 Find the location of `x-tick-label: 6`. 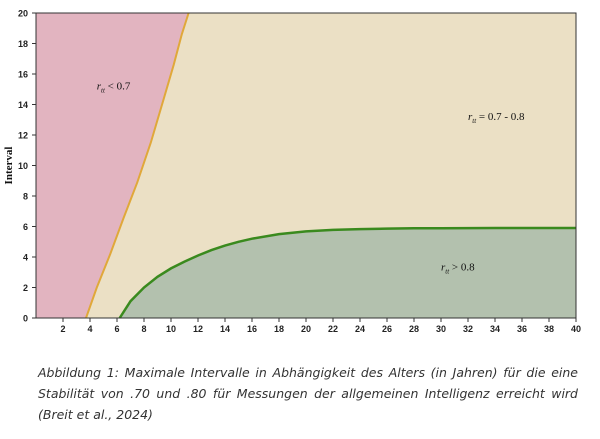

x-tick-label: 6 is located at coordinates (116, 329).